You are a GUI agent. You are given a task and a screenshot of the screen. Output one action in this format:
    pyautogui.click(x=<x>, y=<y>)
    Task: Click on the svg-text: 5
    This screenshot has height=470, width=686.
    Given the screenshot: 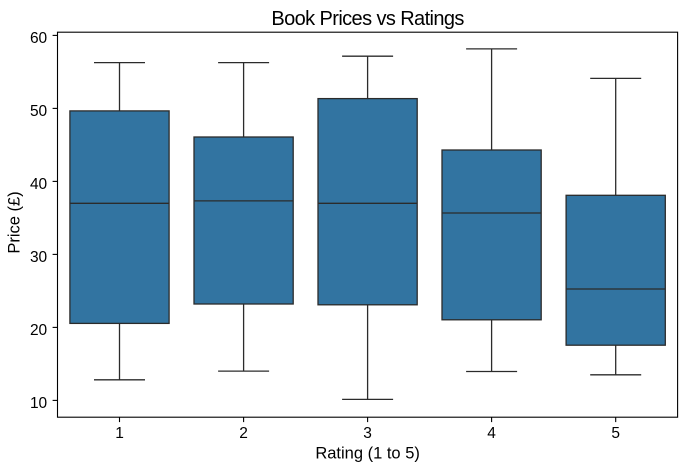 What is the action you would take?
    pyautogui.click(x=615, y=433)
    